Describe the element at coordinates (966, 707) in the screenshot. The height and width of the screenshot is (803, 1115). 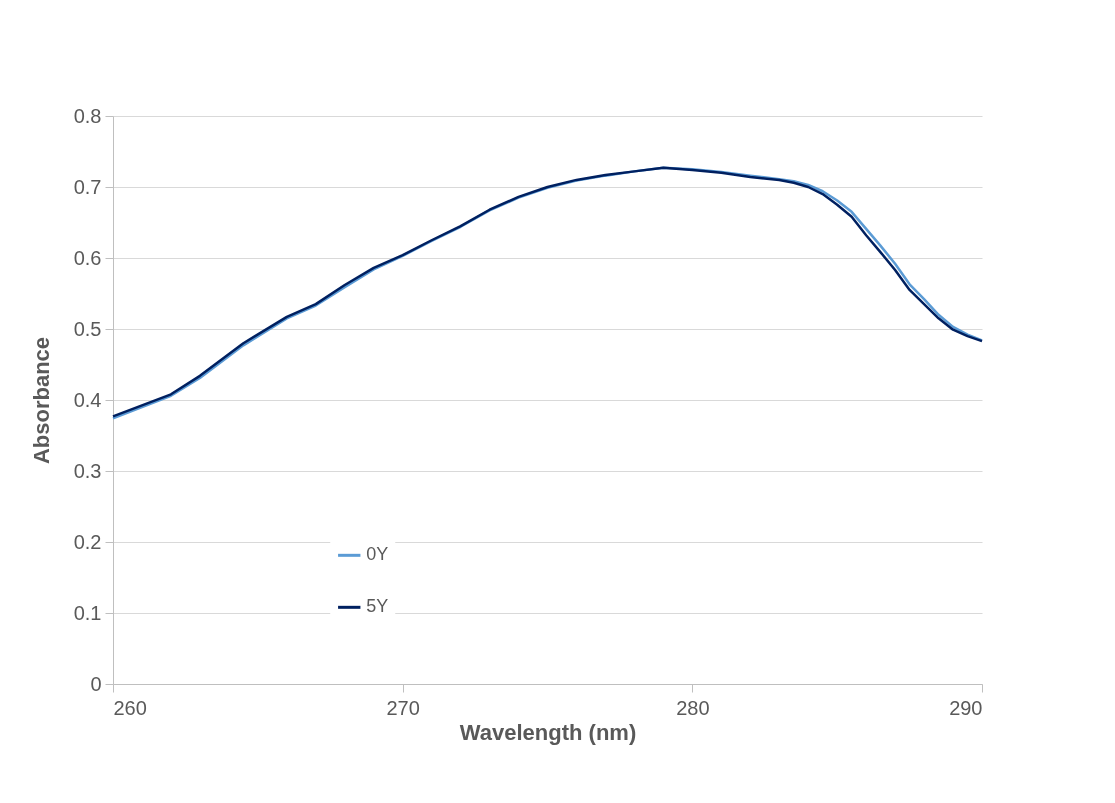
I see `x-tick-label: 290` at that location.